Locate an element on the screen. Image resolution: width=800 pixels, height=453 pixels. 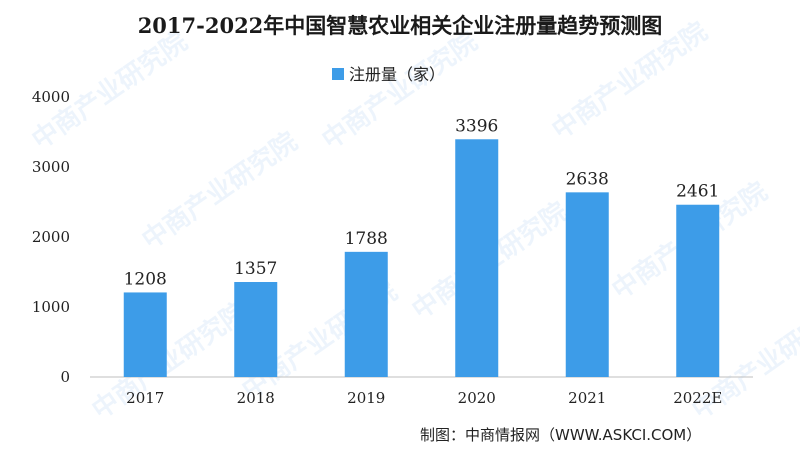
data-label-2021: 2638 is located at coordinates (587, 179).